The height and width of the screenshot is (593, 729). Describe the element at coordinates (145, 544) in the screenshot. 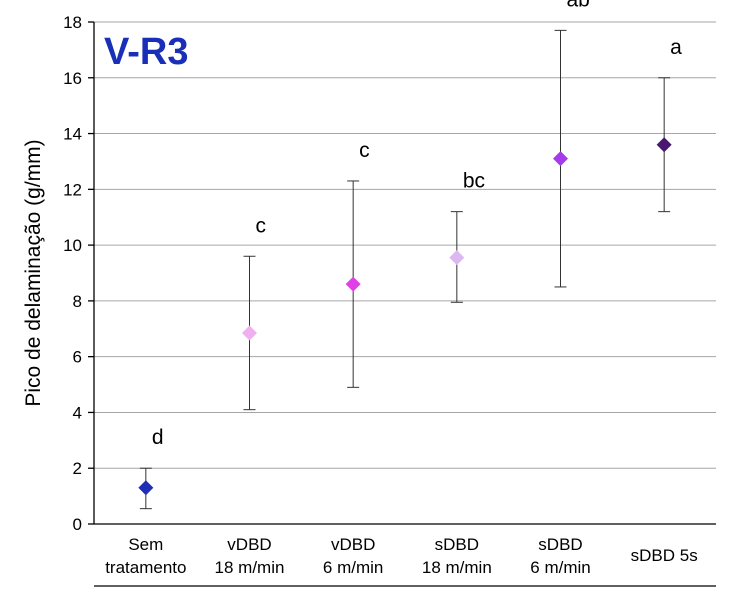

I see `category-label-line: Sem` at that location.